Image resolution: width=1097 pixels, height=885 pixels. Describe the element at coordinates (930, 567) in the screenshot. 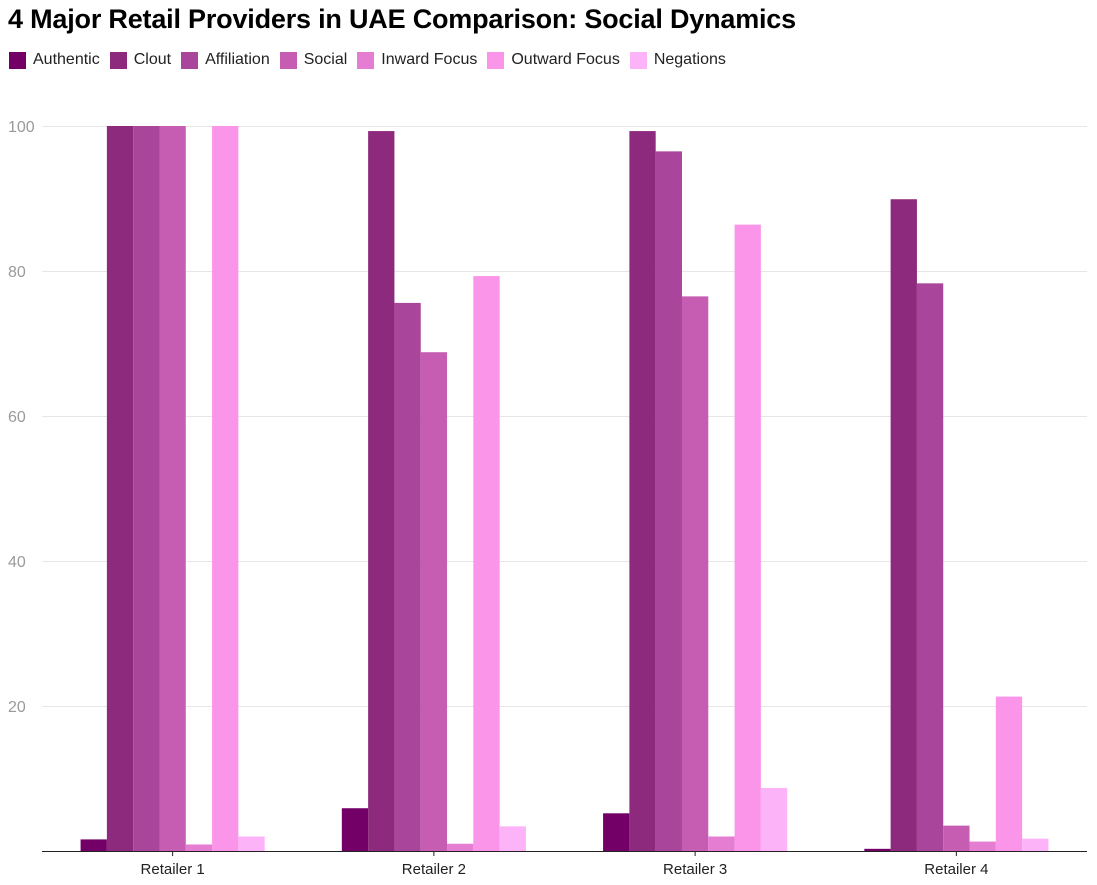

I see `bar-retailer-4-affiliation` at that location.